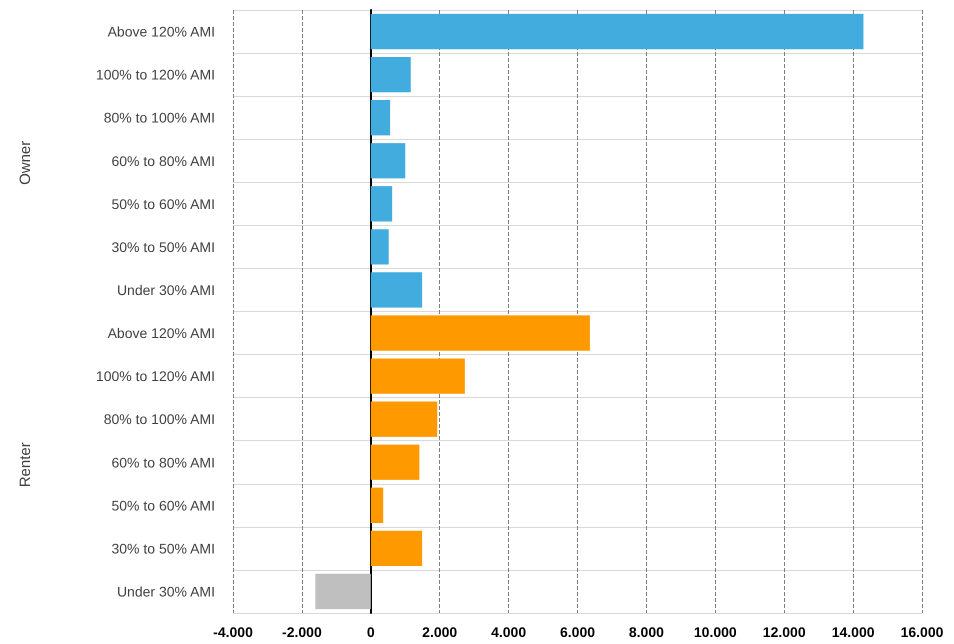  I want to click on text: Owner, so click(25, 162).